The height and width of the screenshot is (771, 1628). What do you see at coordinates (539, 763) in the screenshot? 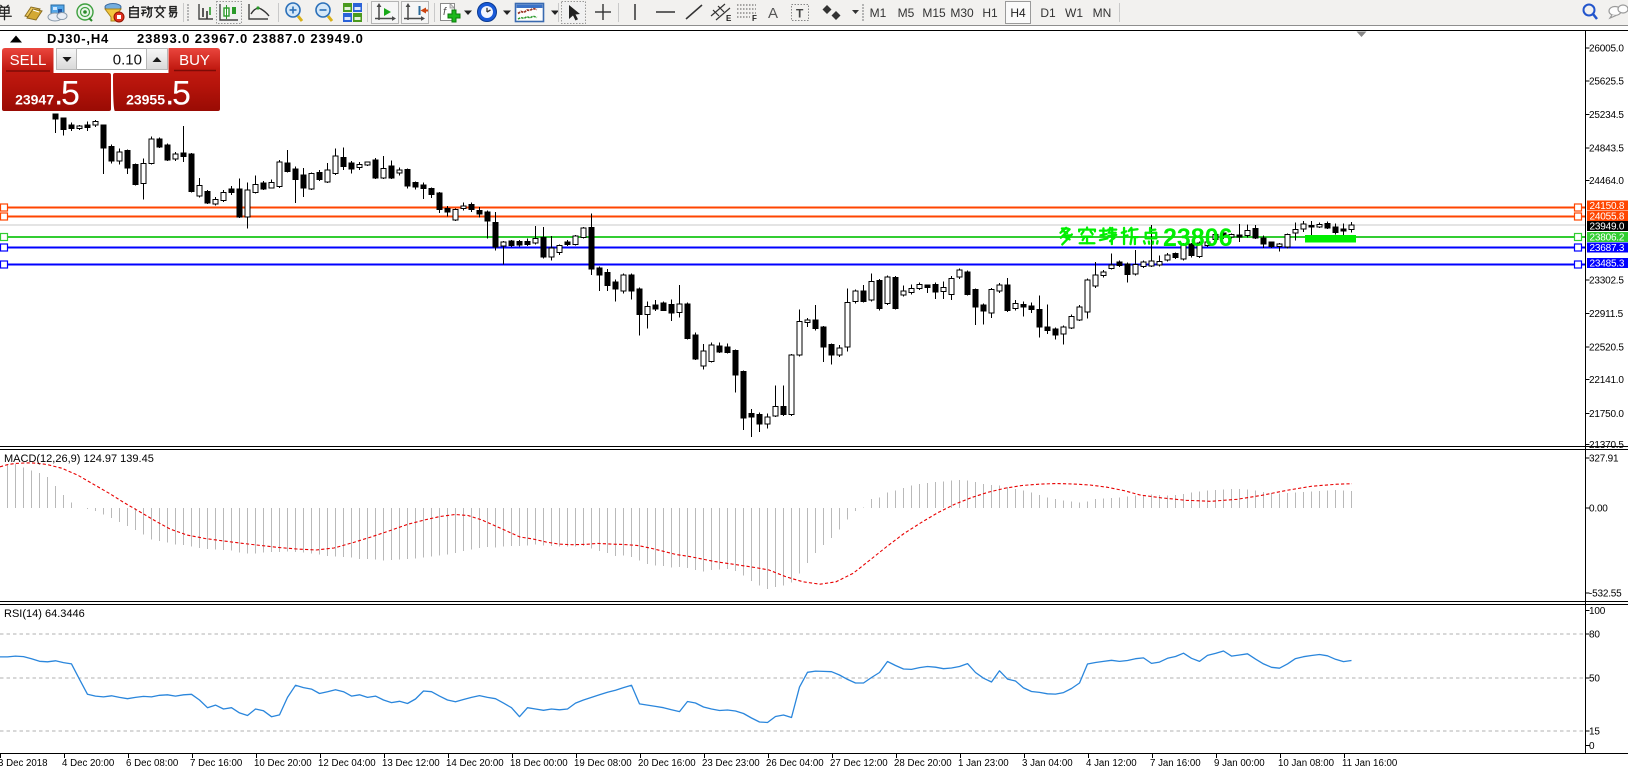
I see `svg-text: 18 Dec 00:00` at bounding box center [539, 763].